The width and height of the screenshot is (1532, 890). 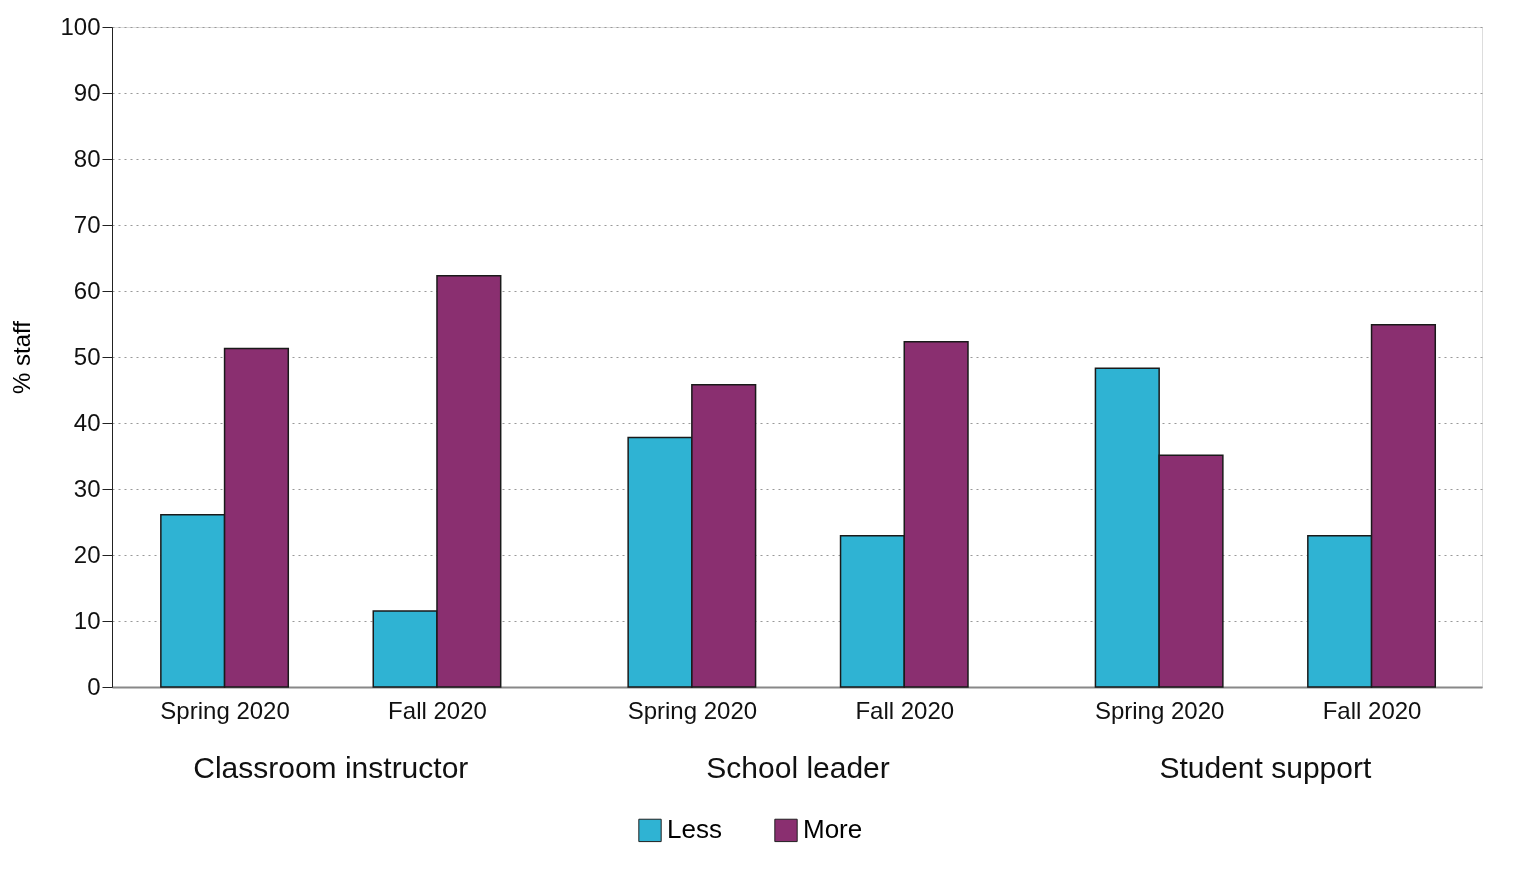 I want to click on legend-label: Less, so click(x=694, y=829).